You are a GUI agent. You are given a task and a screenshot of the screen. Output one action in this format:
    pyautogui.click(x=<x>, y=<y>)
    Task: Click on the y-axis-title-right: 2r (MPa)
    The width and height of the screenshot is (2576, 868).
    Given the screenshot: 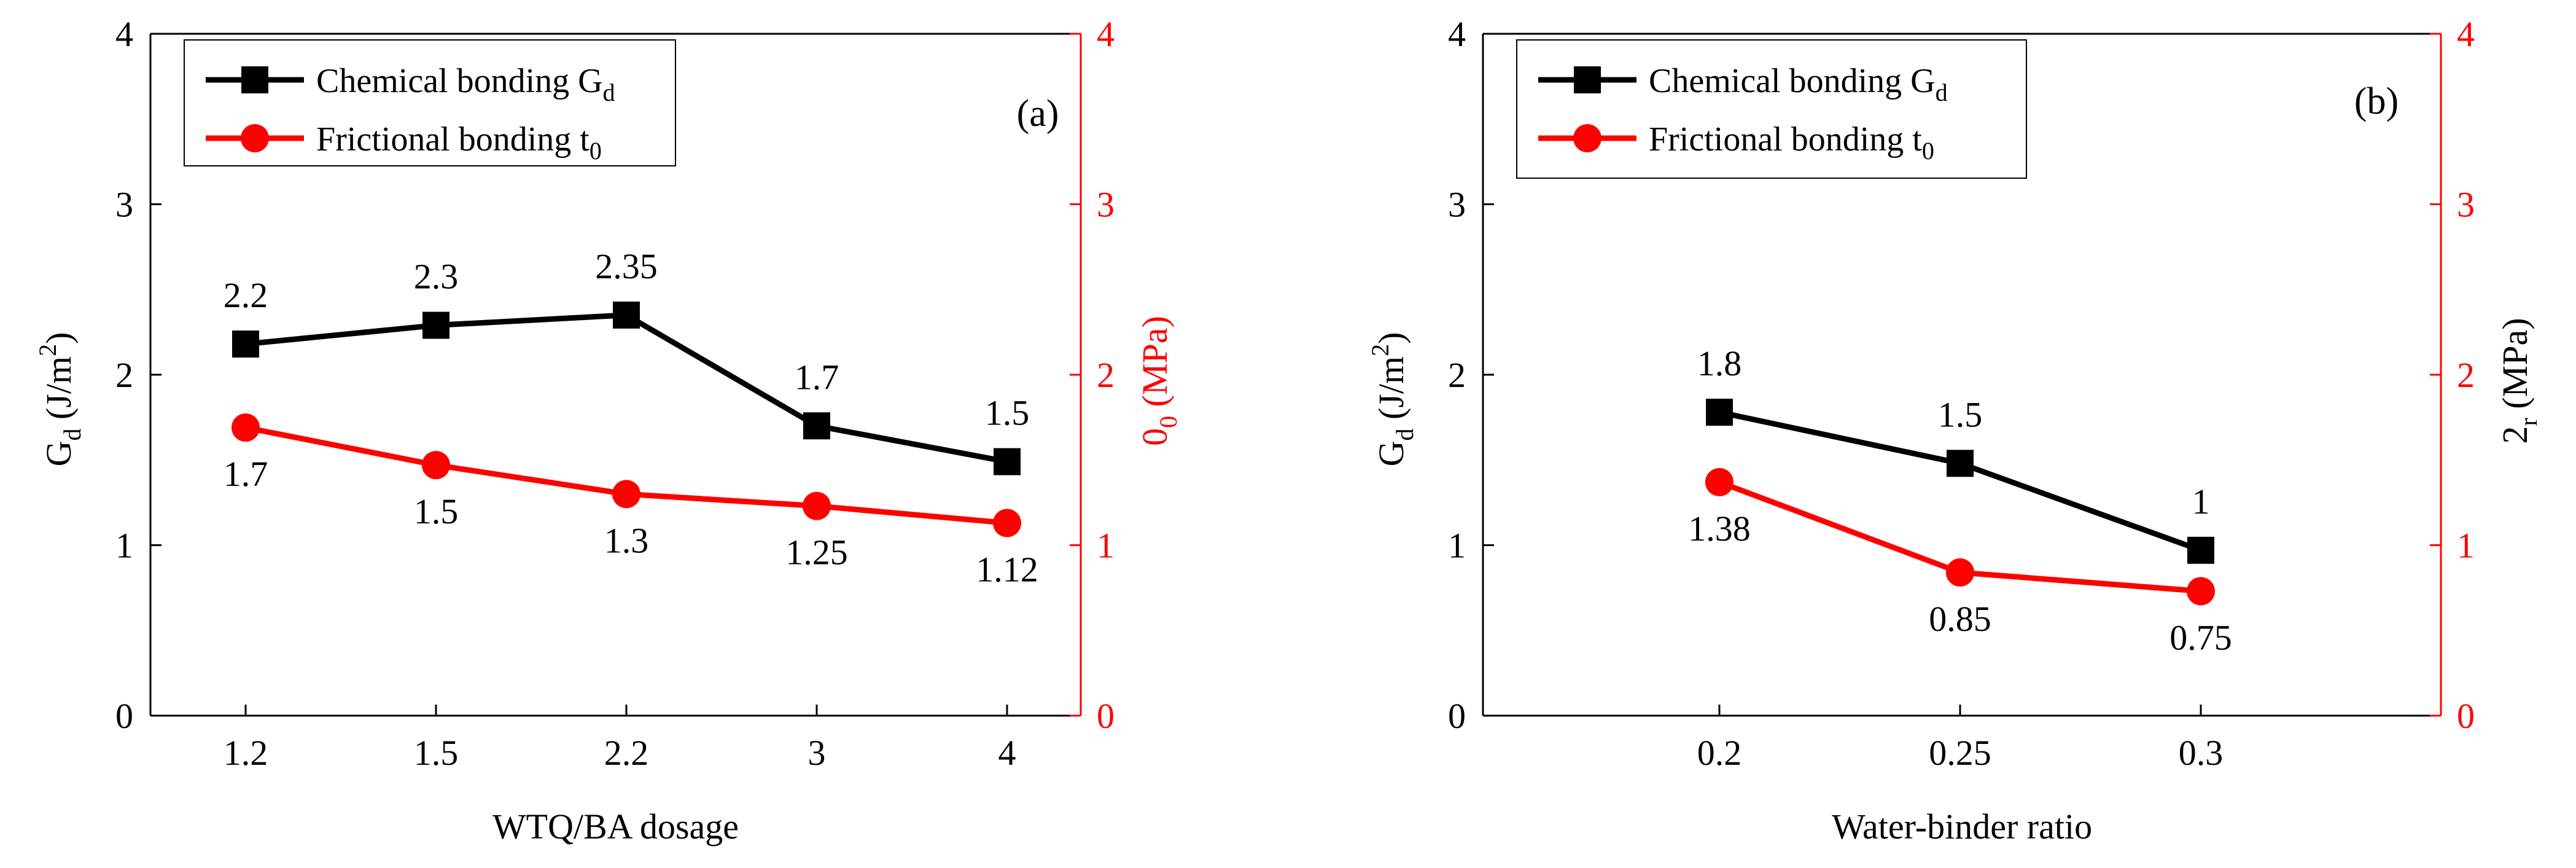 What is the action you would take?
    pyautogui.click(x=2518, y=381)
    